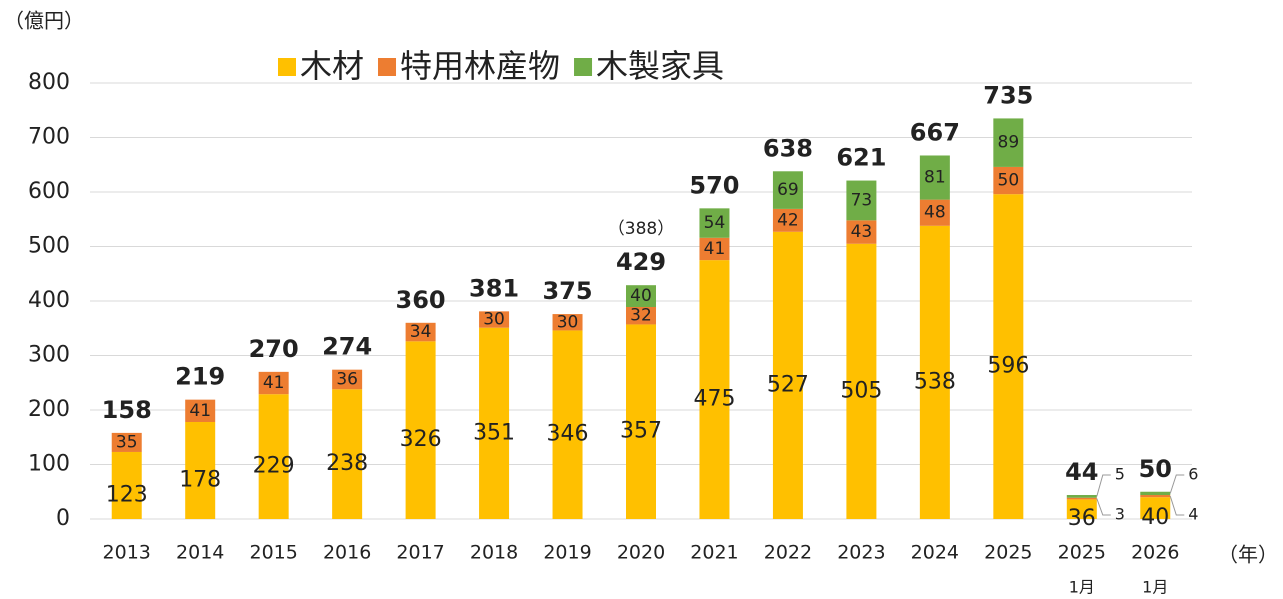 This screenshot has width=1283, height=599. Describe the element at coordinates (49, 137) in the screenshot. I see `y-tick-label: 700` at that location.